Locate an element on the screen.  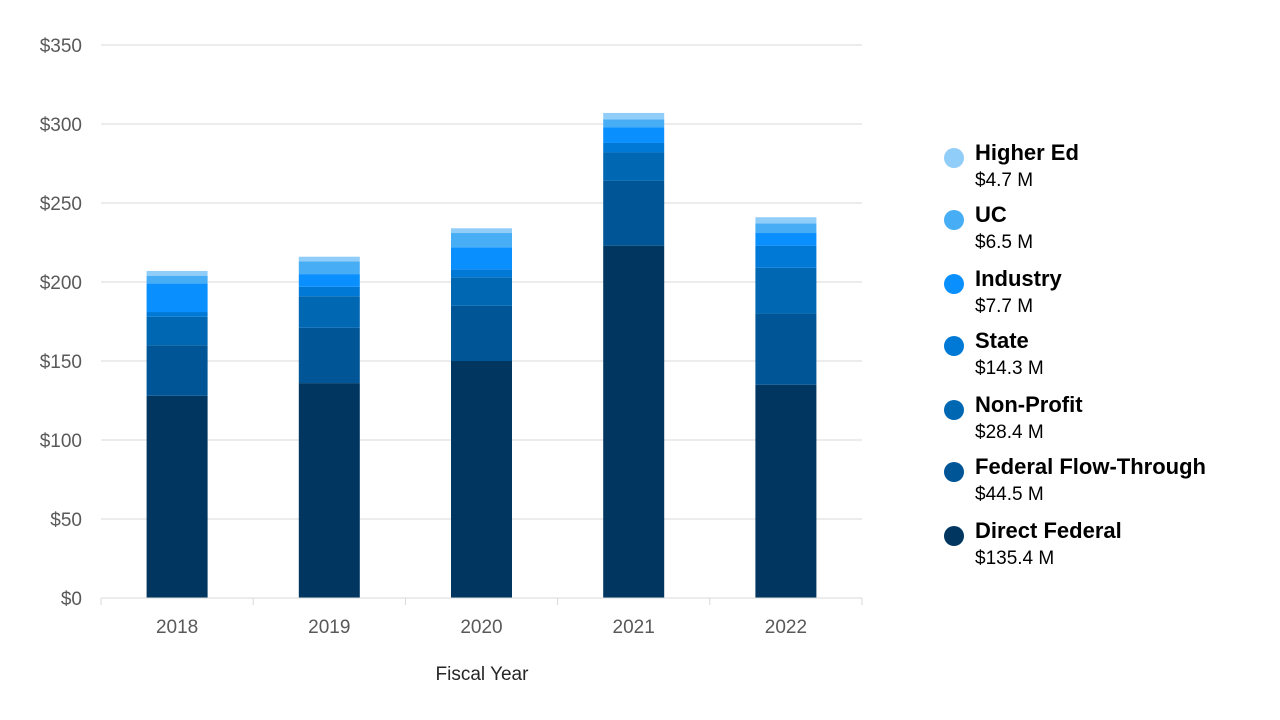
legend-label: Industry is located at coordinates (1018, 278).